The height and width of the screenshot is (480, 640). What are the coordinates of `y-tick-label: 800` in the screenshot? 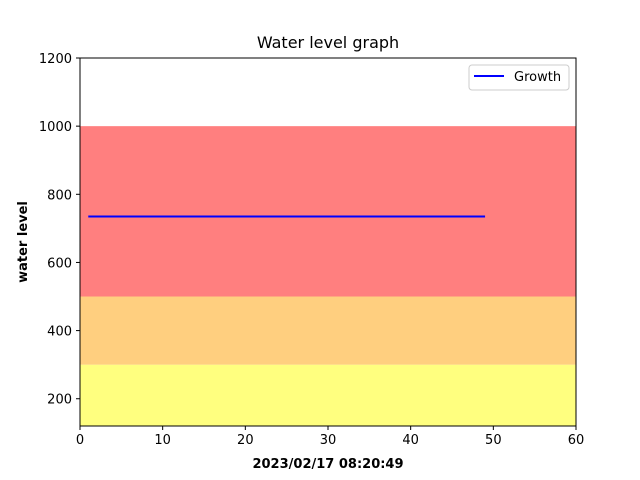 It's located at (59, 195).